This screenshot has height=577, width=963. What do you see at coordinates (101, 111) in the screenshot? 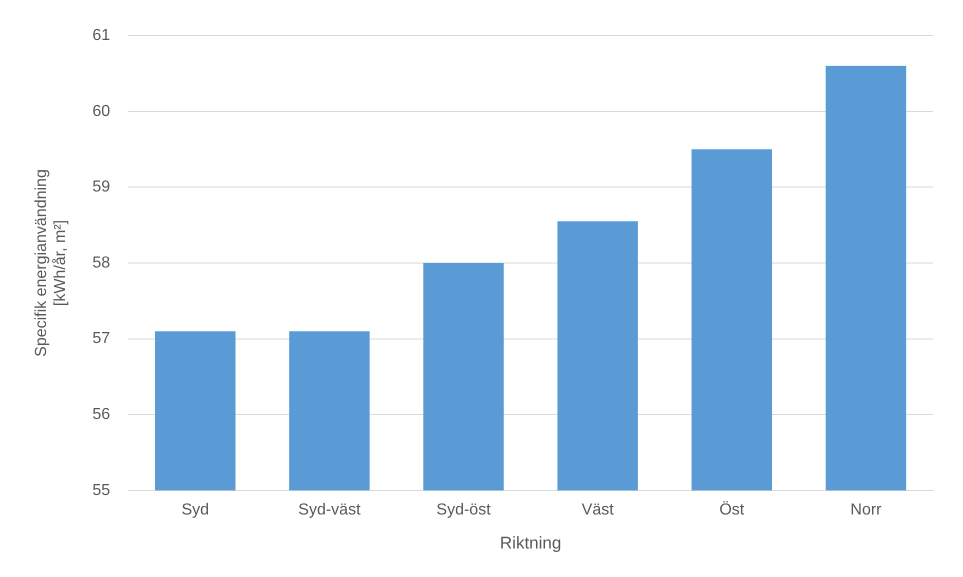
I see `y-tick-label: 60` at bounding box center [101, 111].